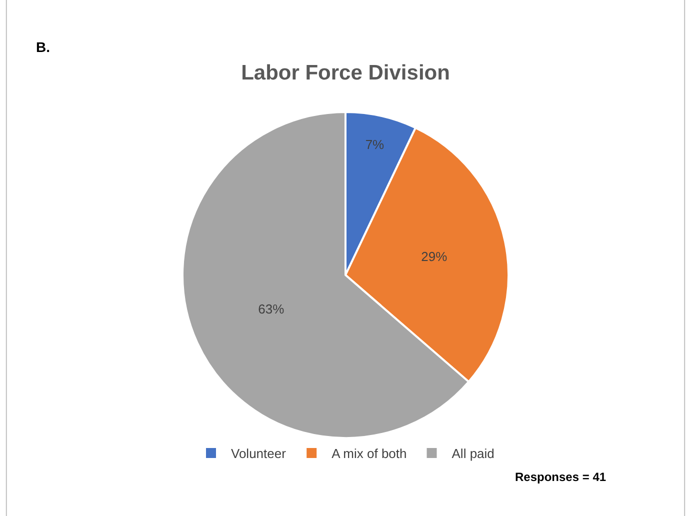  I want to click on data-label: 7%, so click(375, 144).